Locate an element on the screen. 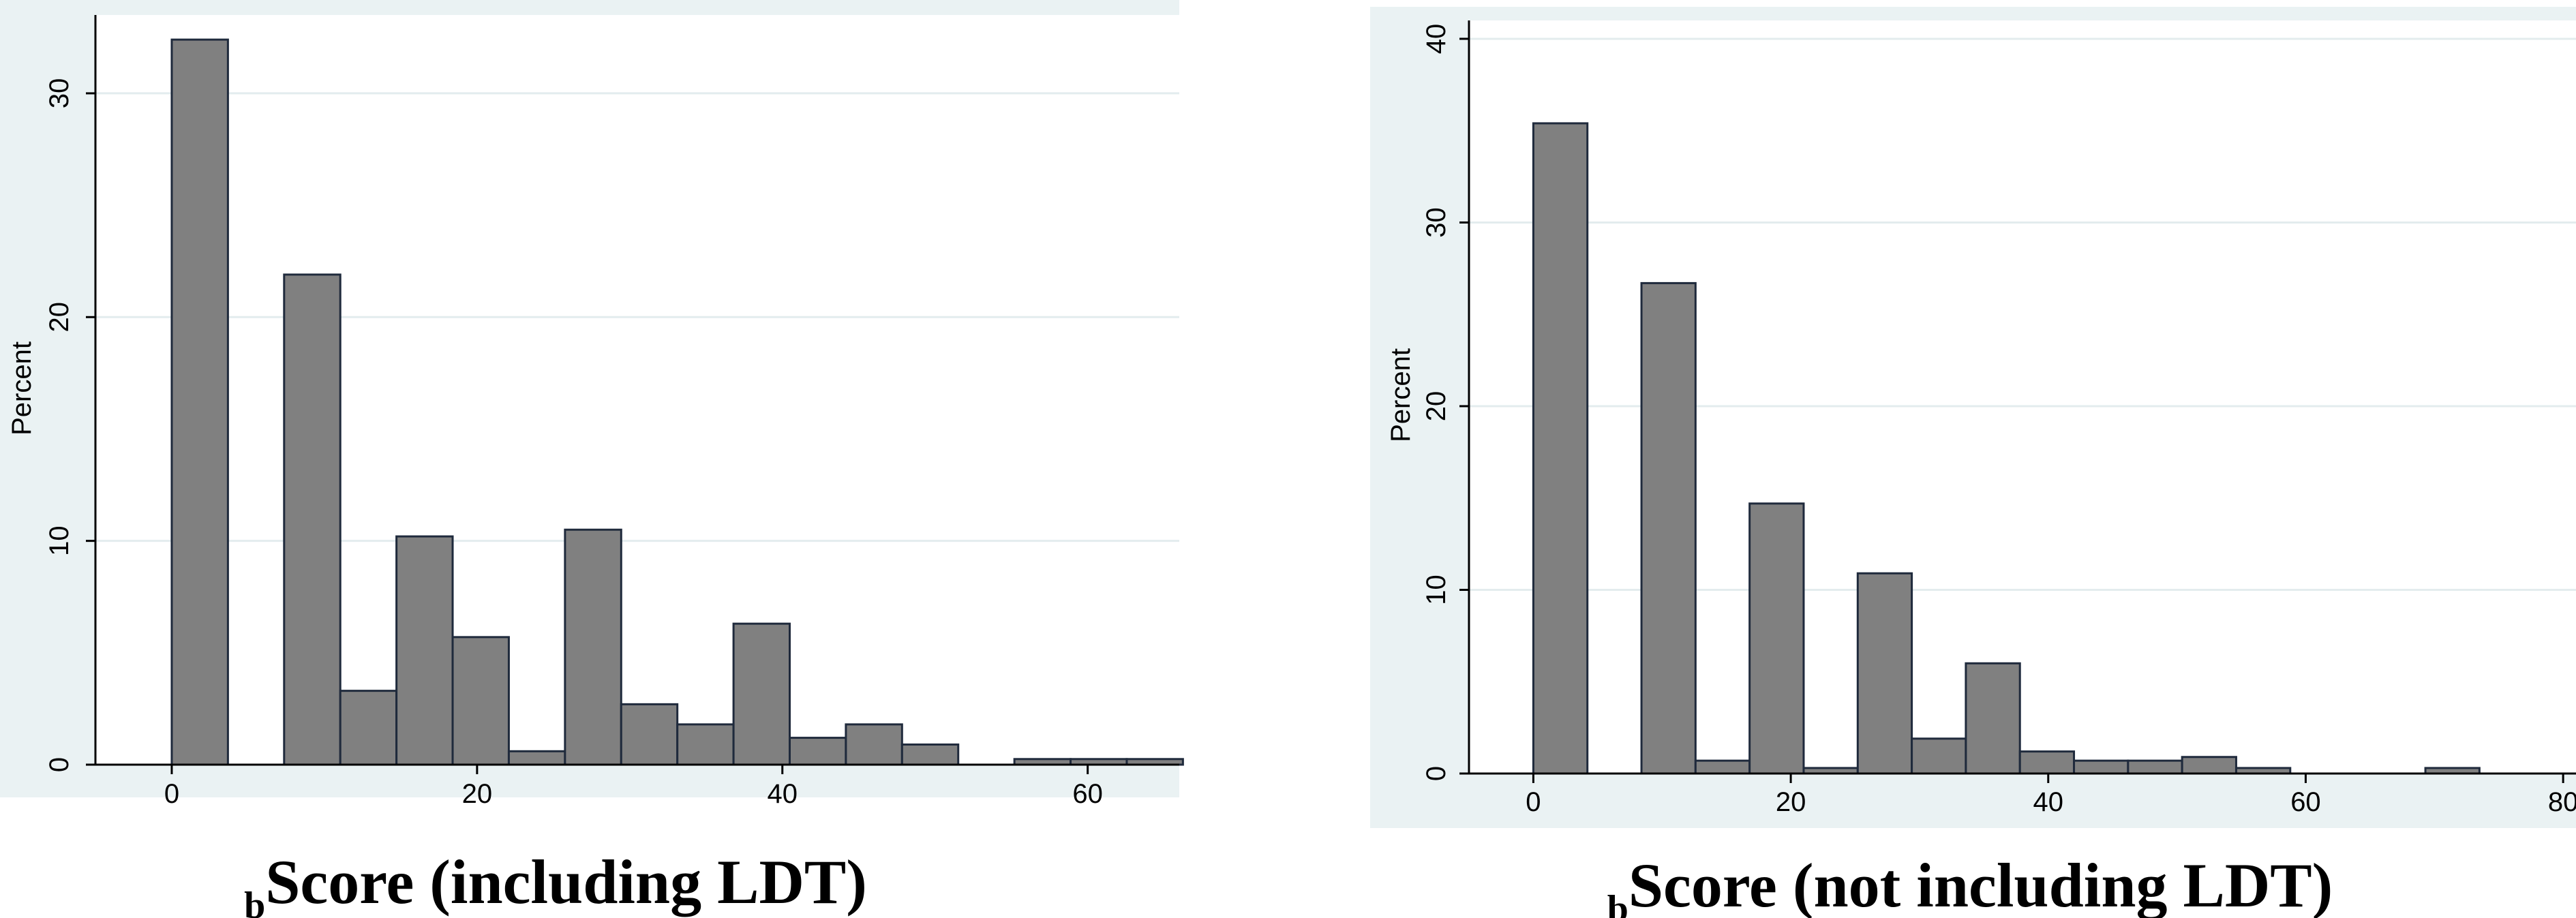  x-caption: bScore (not including LDT) is located at coordinates (1970, 884).